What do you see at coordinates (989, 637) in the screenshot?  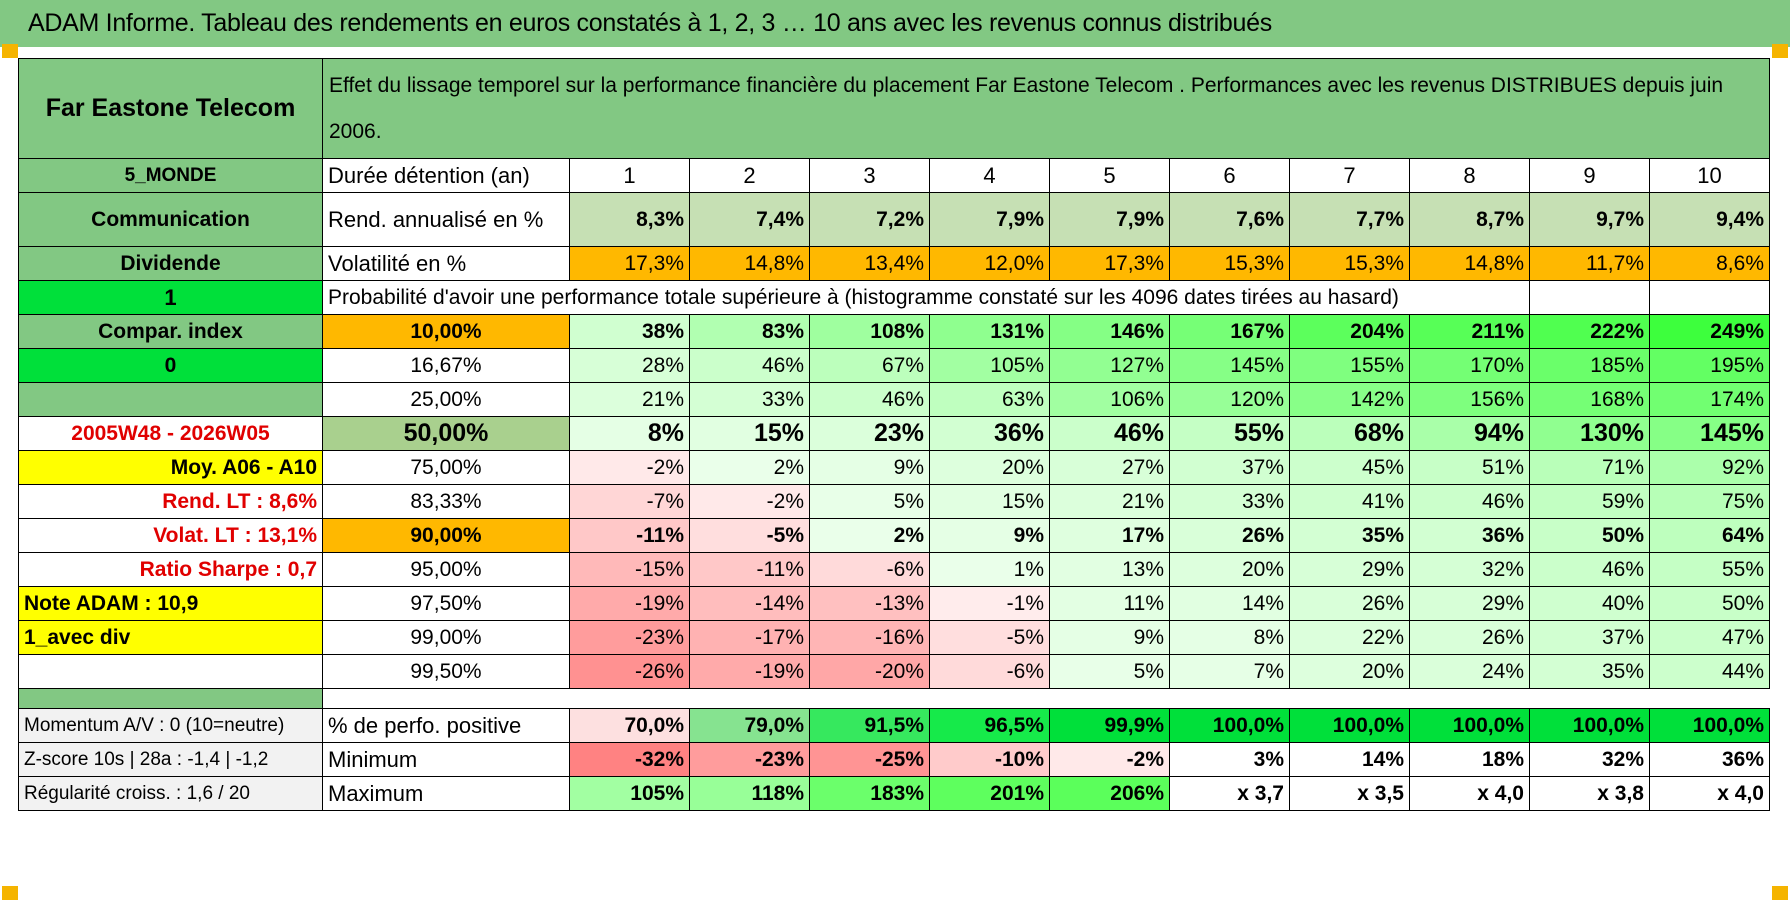 I see `percentile-value: -5%` at bounding box center [989, 637].